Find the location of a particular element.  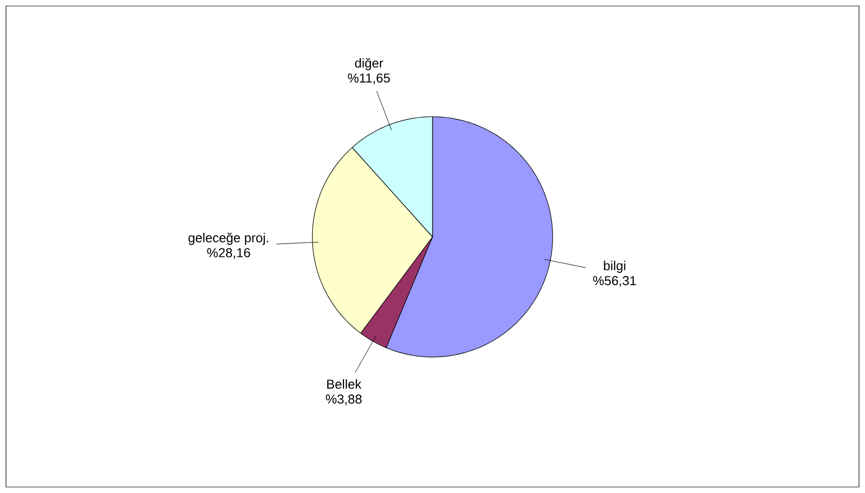

data-label: %11,65 is located at coordinates (369, 78).